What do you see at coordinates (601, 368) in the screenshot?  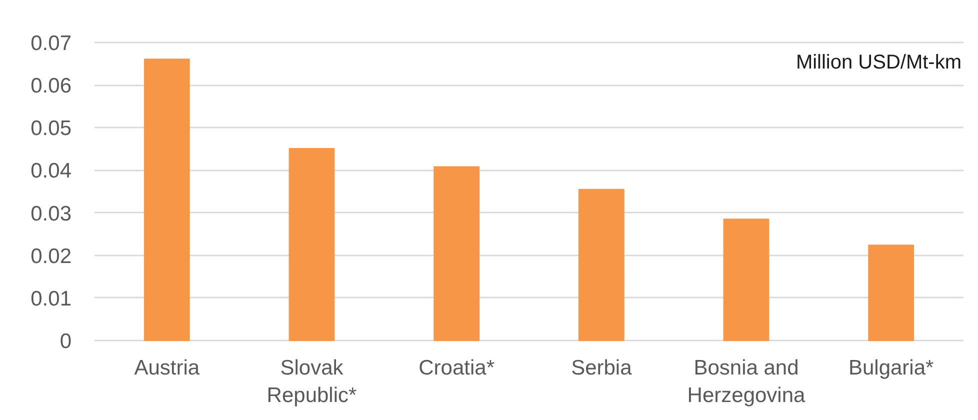 I see `x-tick-label: Serbia` at bounding box center [601, 368].